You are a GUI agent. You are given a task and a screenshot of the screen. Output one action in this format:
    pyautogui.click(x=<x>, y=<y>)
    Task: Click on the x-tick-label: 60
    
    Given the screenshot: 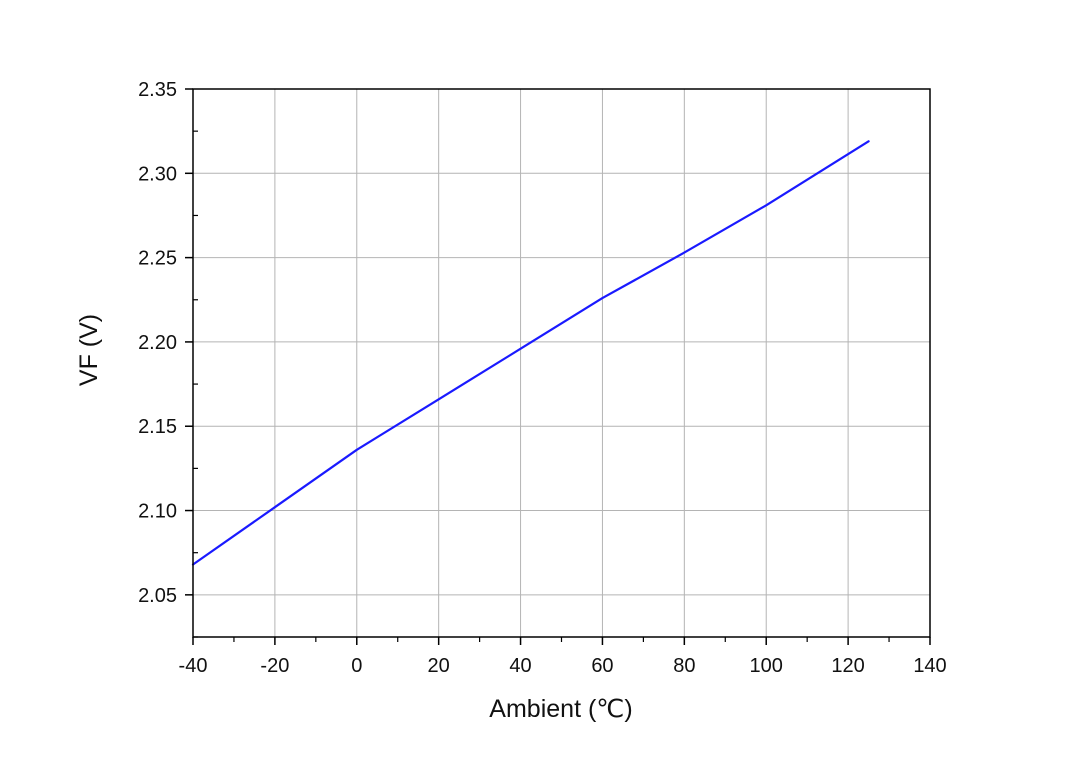 What is the action you would take?
    pyautogui.click(x=602, y=666)
    